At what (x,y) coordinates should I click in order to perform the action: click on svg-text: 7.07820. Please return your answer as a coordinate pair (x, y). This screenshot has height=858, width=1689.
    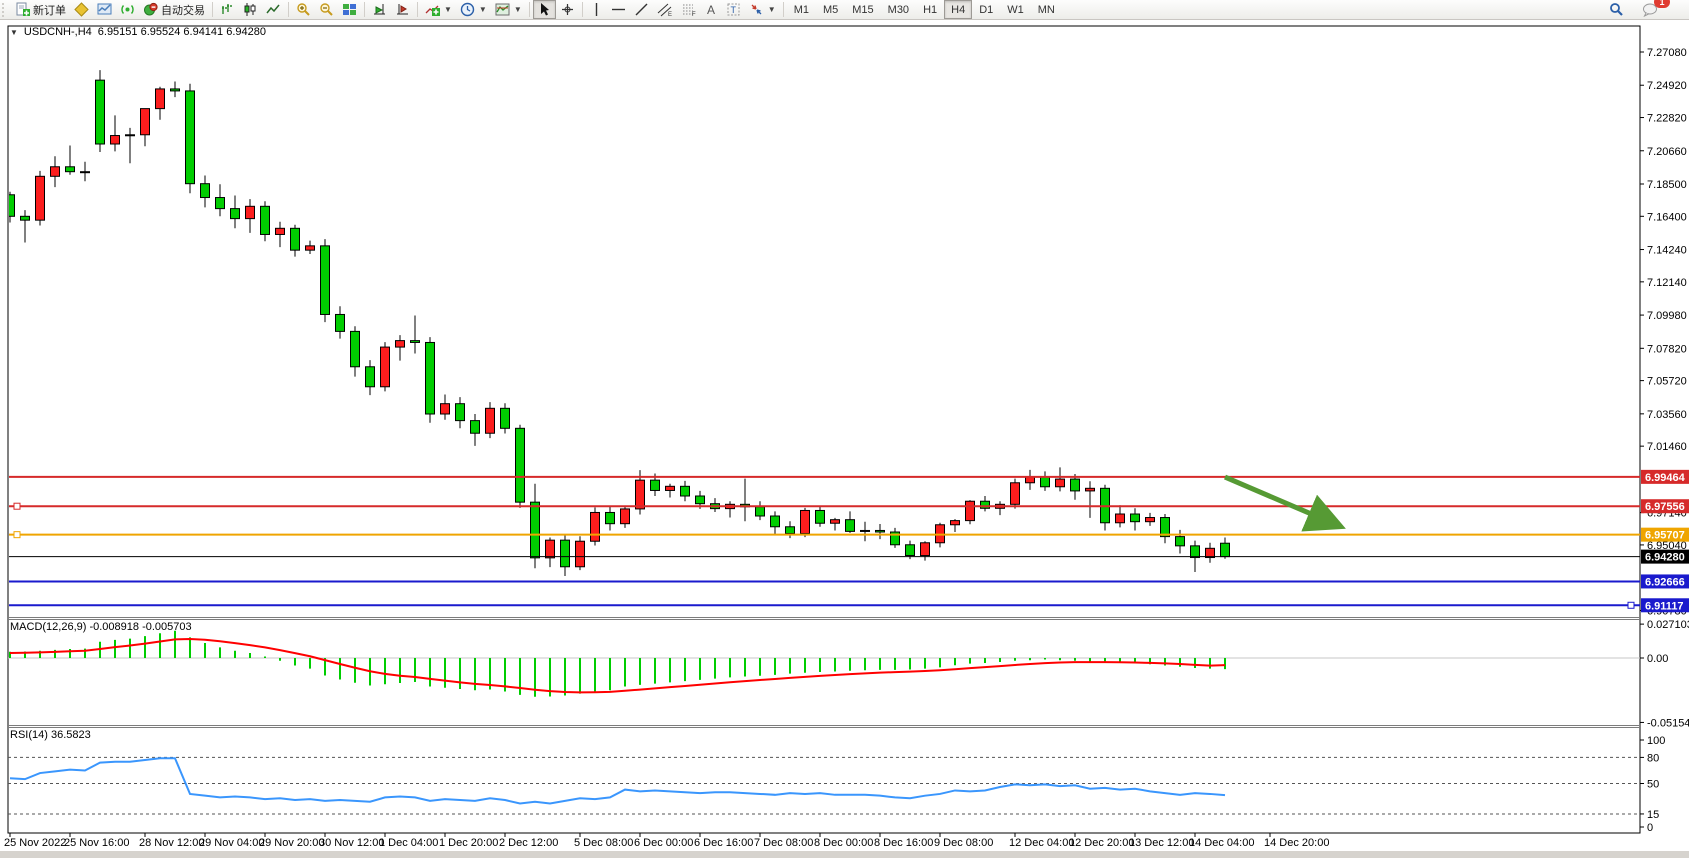
    Looking at the image, I should click on (1667, 349).